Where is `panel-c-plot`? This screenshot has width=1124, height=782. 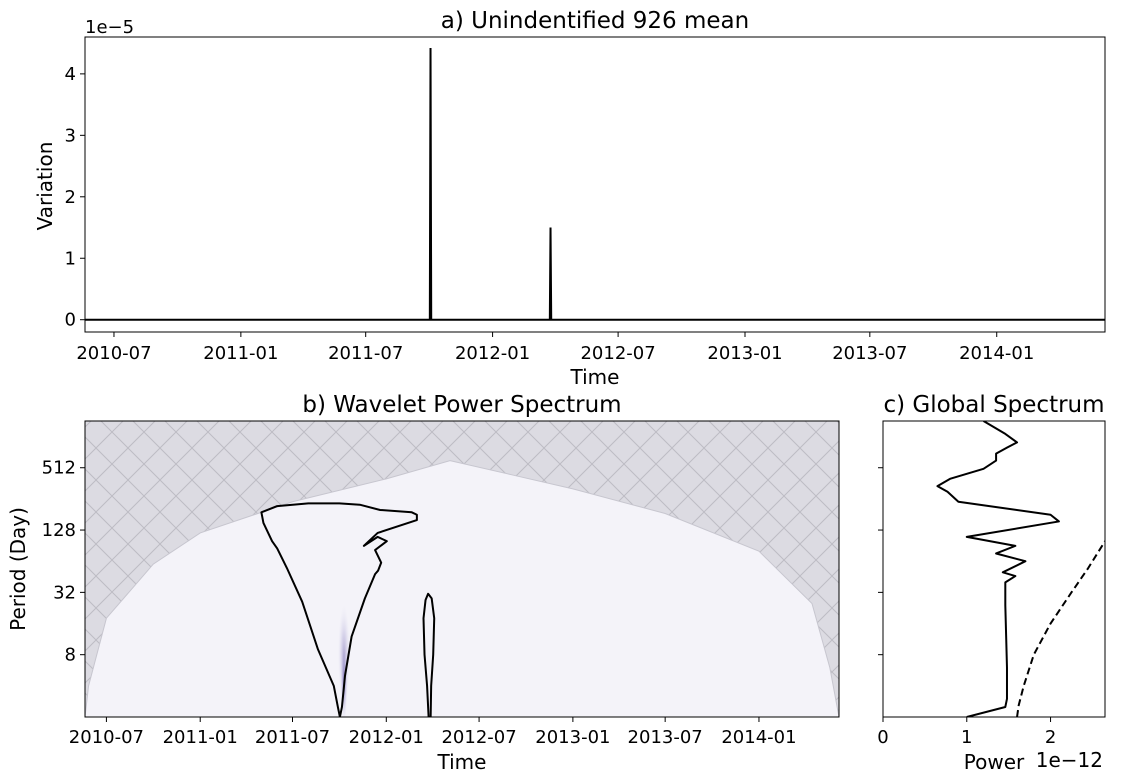
panel-c-plot is located at coordinates (1020, 569).